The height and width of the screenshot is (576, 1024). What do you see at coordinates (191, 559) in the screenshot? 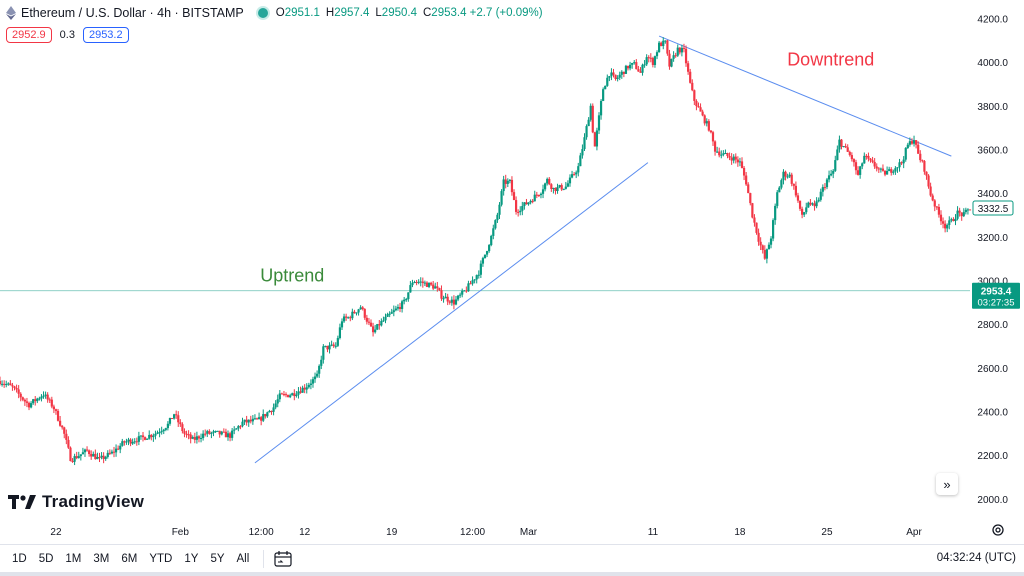
I see `timeframe-1y: 1Y` at bounding box center [191, 559].